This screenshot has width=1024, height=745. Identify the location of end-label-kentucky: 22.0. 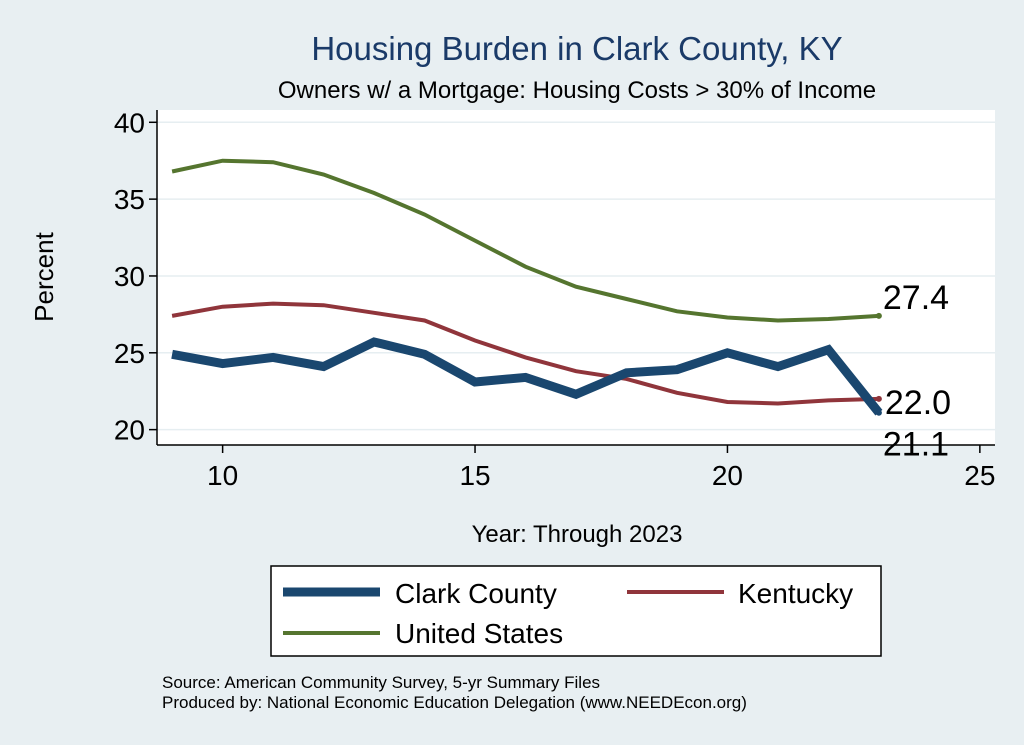
(918, 403).